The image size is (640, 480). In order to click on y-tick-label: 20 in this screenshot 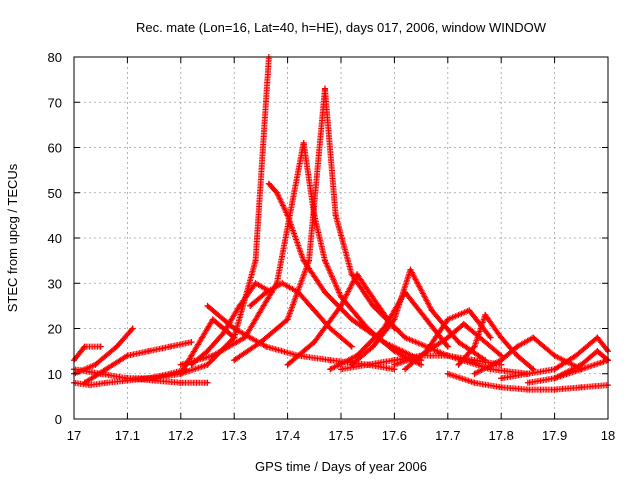, I will do `click(55, 329)`.